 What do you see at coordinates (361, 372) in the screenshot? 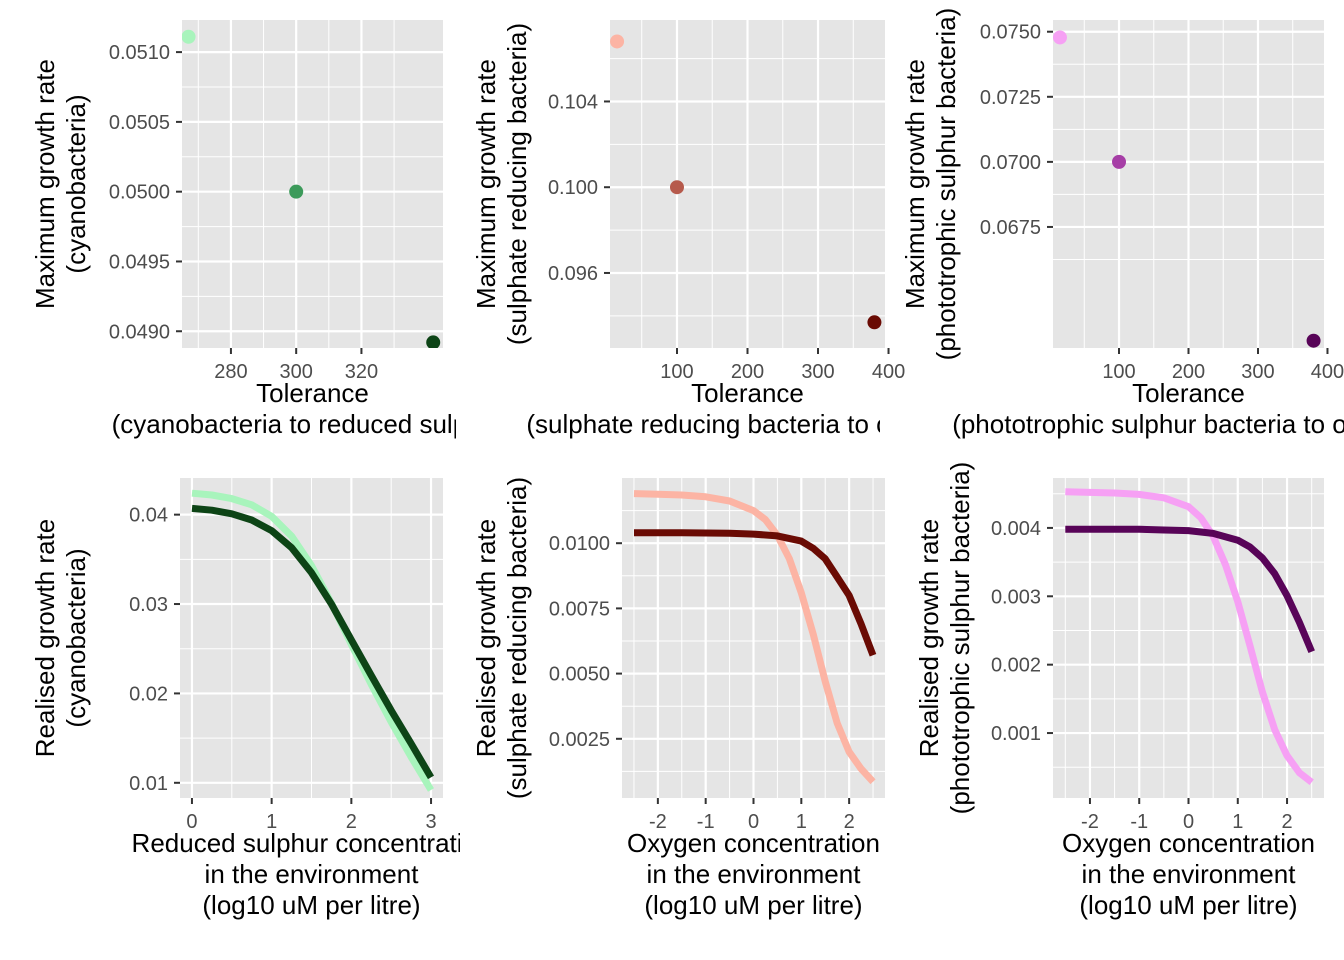
I see `x-tick-label: 320` at bounding box center [361, 372].